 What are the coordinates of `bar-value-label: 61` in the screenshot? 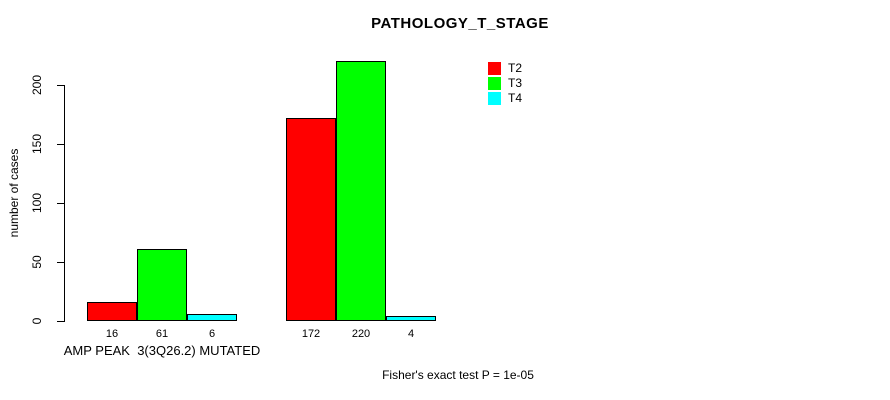 It's located at (162, 334).